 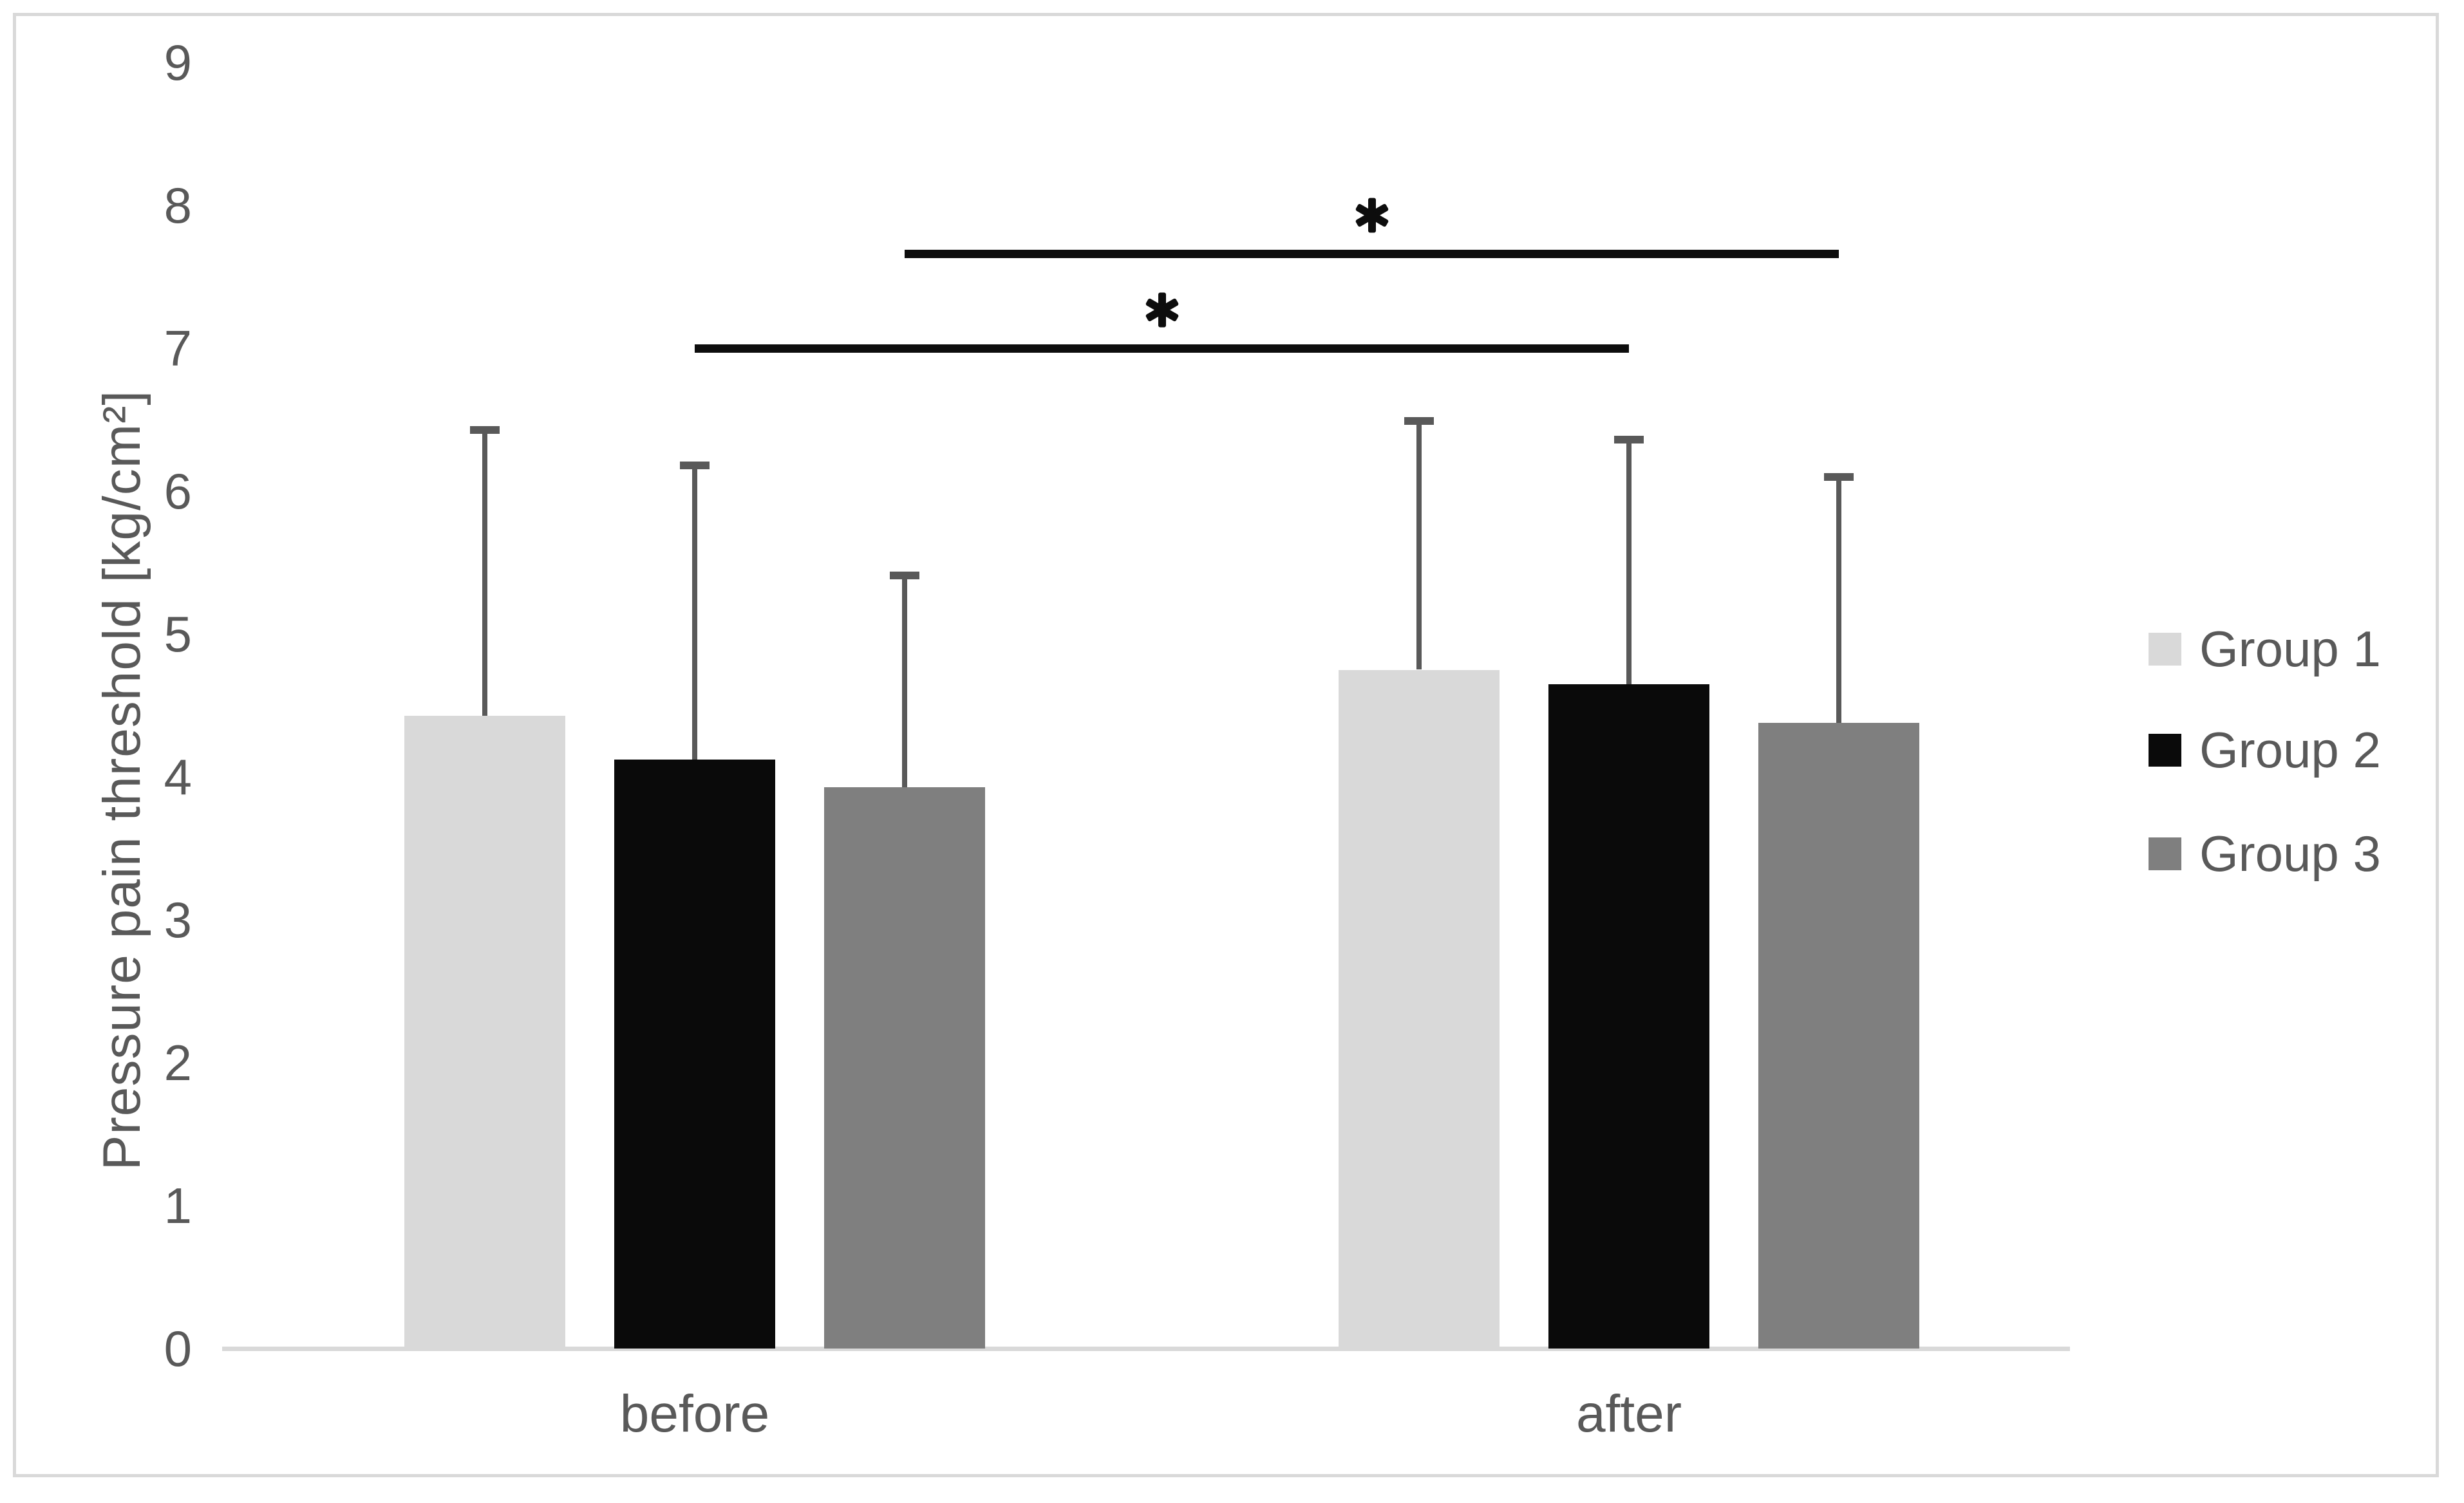 What do you see at coordinates (694, 1414) in the screenshot?
I see `category-label-before: before` at bounding box center [694, 1414].